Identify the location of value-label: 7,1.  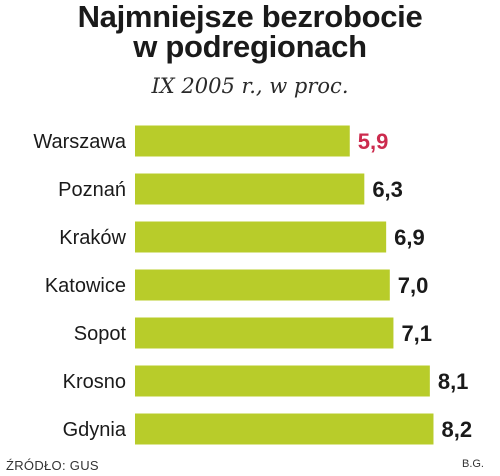
(416, 333).